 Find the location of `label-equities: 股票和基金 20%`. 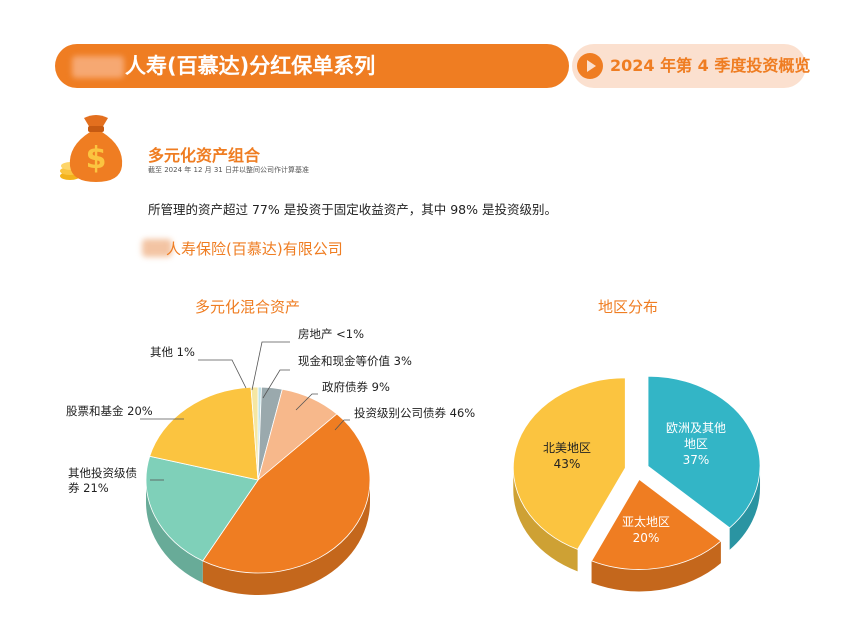

label-equities: 股票和基金 20% is located at coordinates (109, 411).